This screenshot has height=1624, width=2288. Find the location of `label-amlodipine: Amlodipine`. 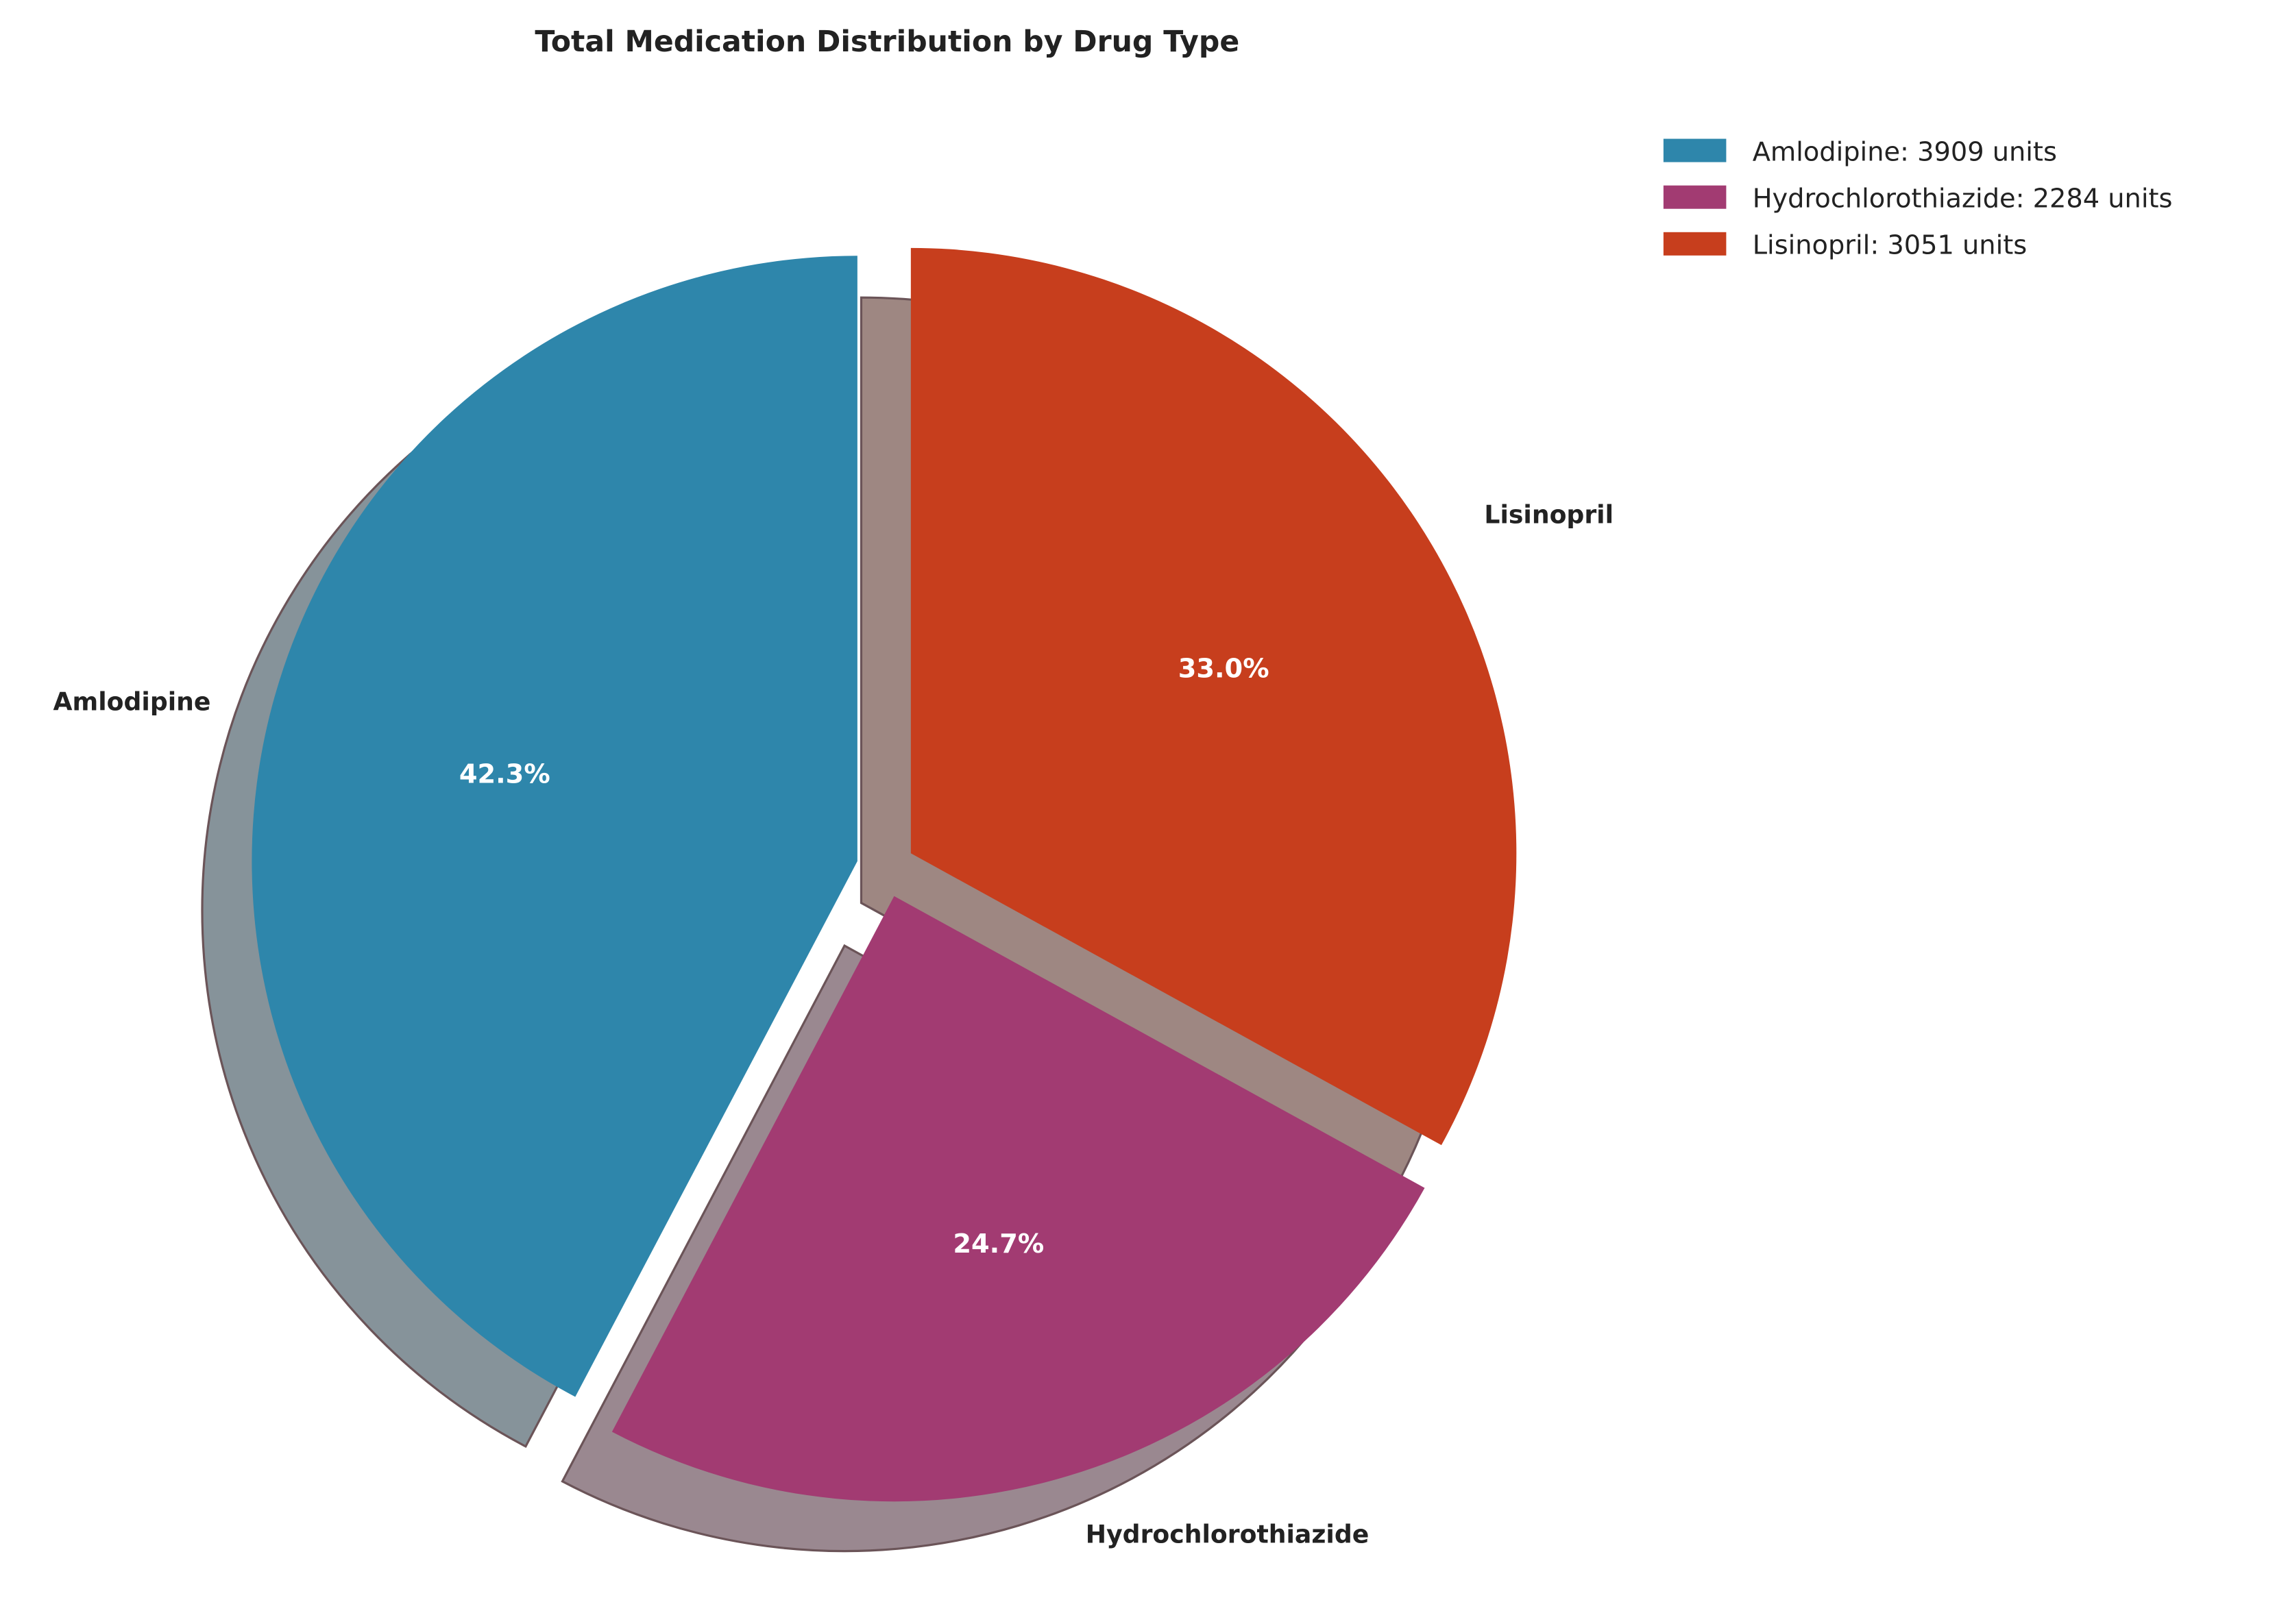

label-amlodipine: Amlodipine is located at coordinates (132, 701).